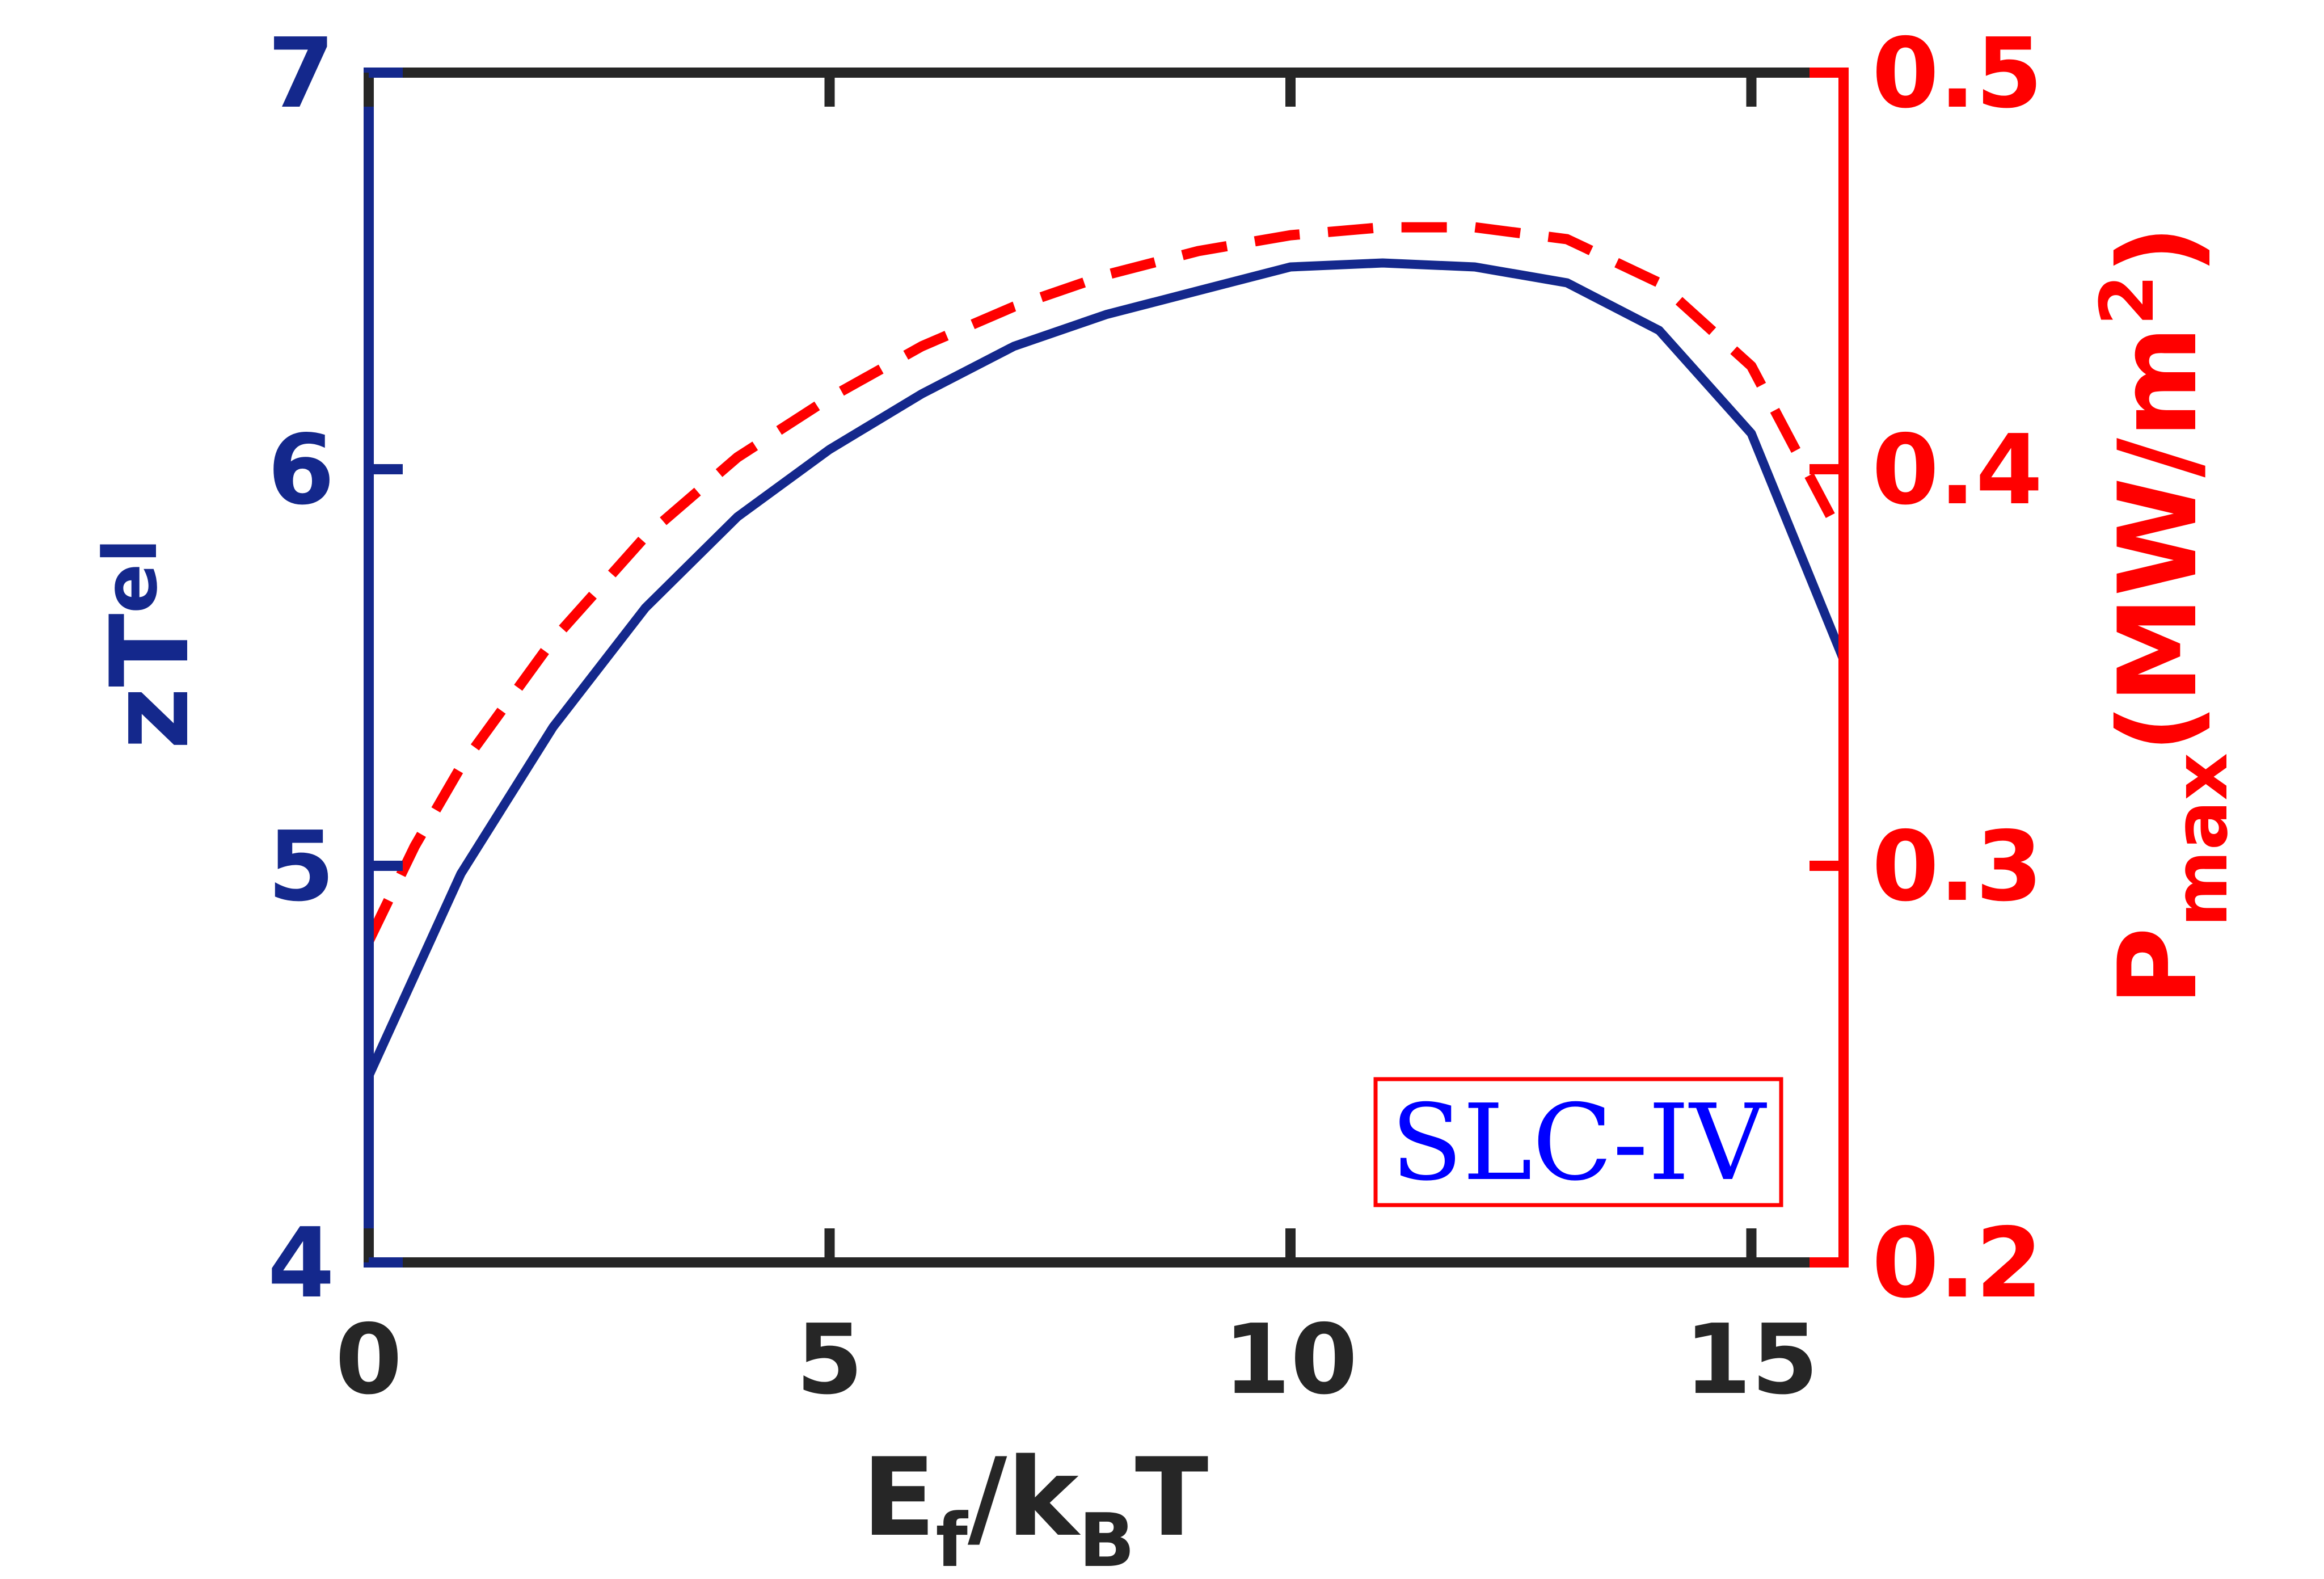  Describe the element at coordinates (1957, 1263) in the screenshot. I see `y-right-tick-label: 0.2` at that location.